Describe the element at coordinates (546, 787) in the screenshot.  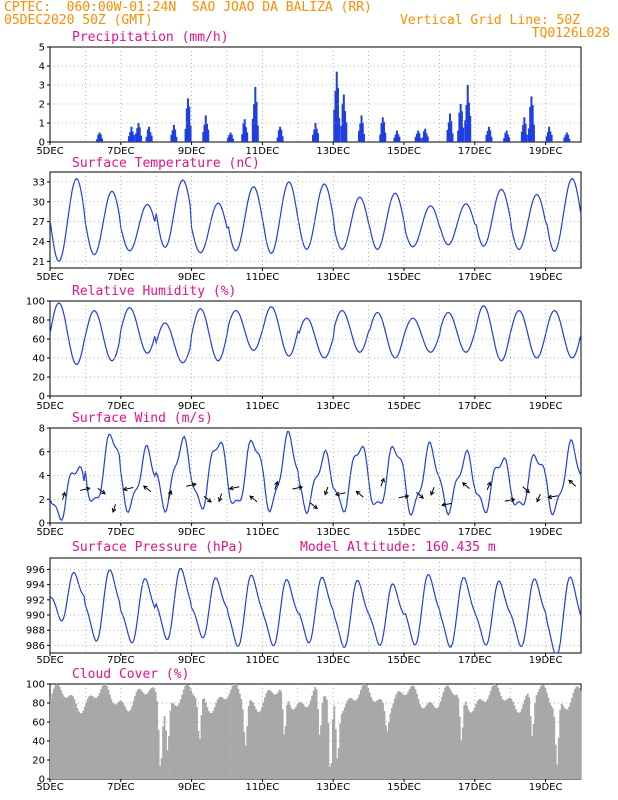
I see `x-tick-label: 19DEC` at that location.